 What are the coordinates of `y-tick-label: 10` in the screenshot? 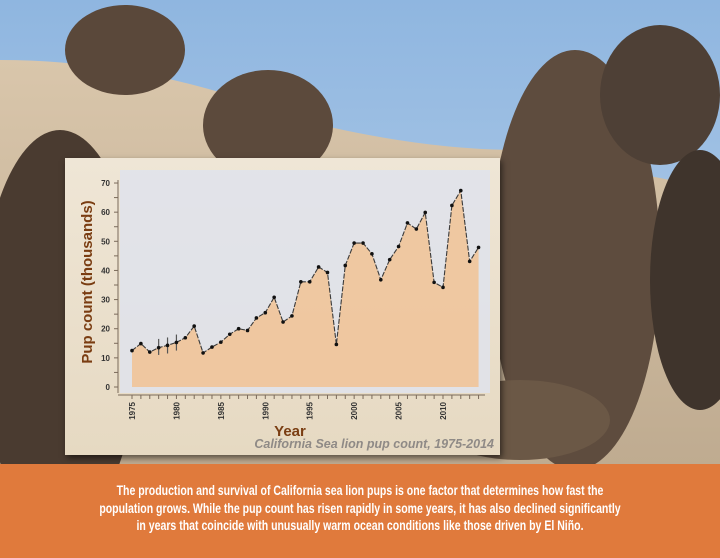 It's located at (105, 358).